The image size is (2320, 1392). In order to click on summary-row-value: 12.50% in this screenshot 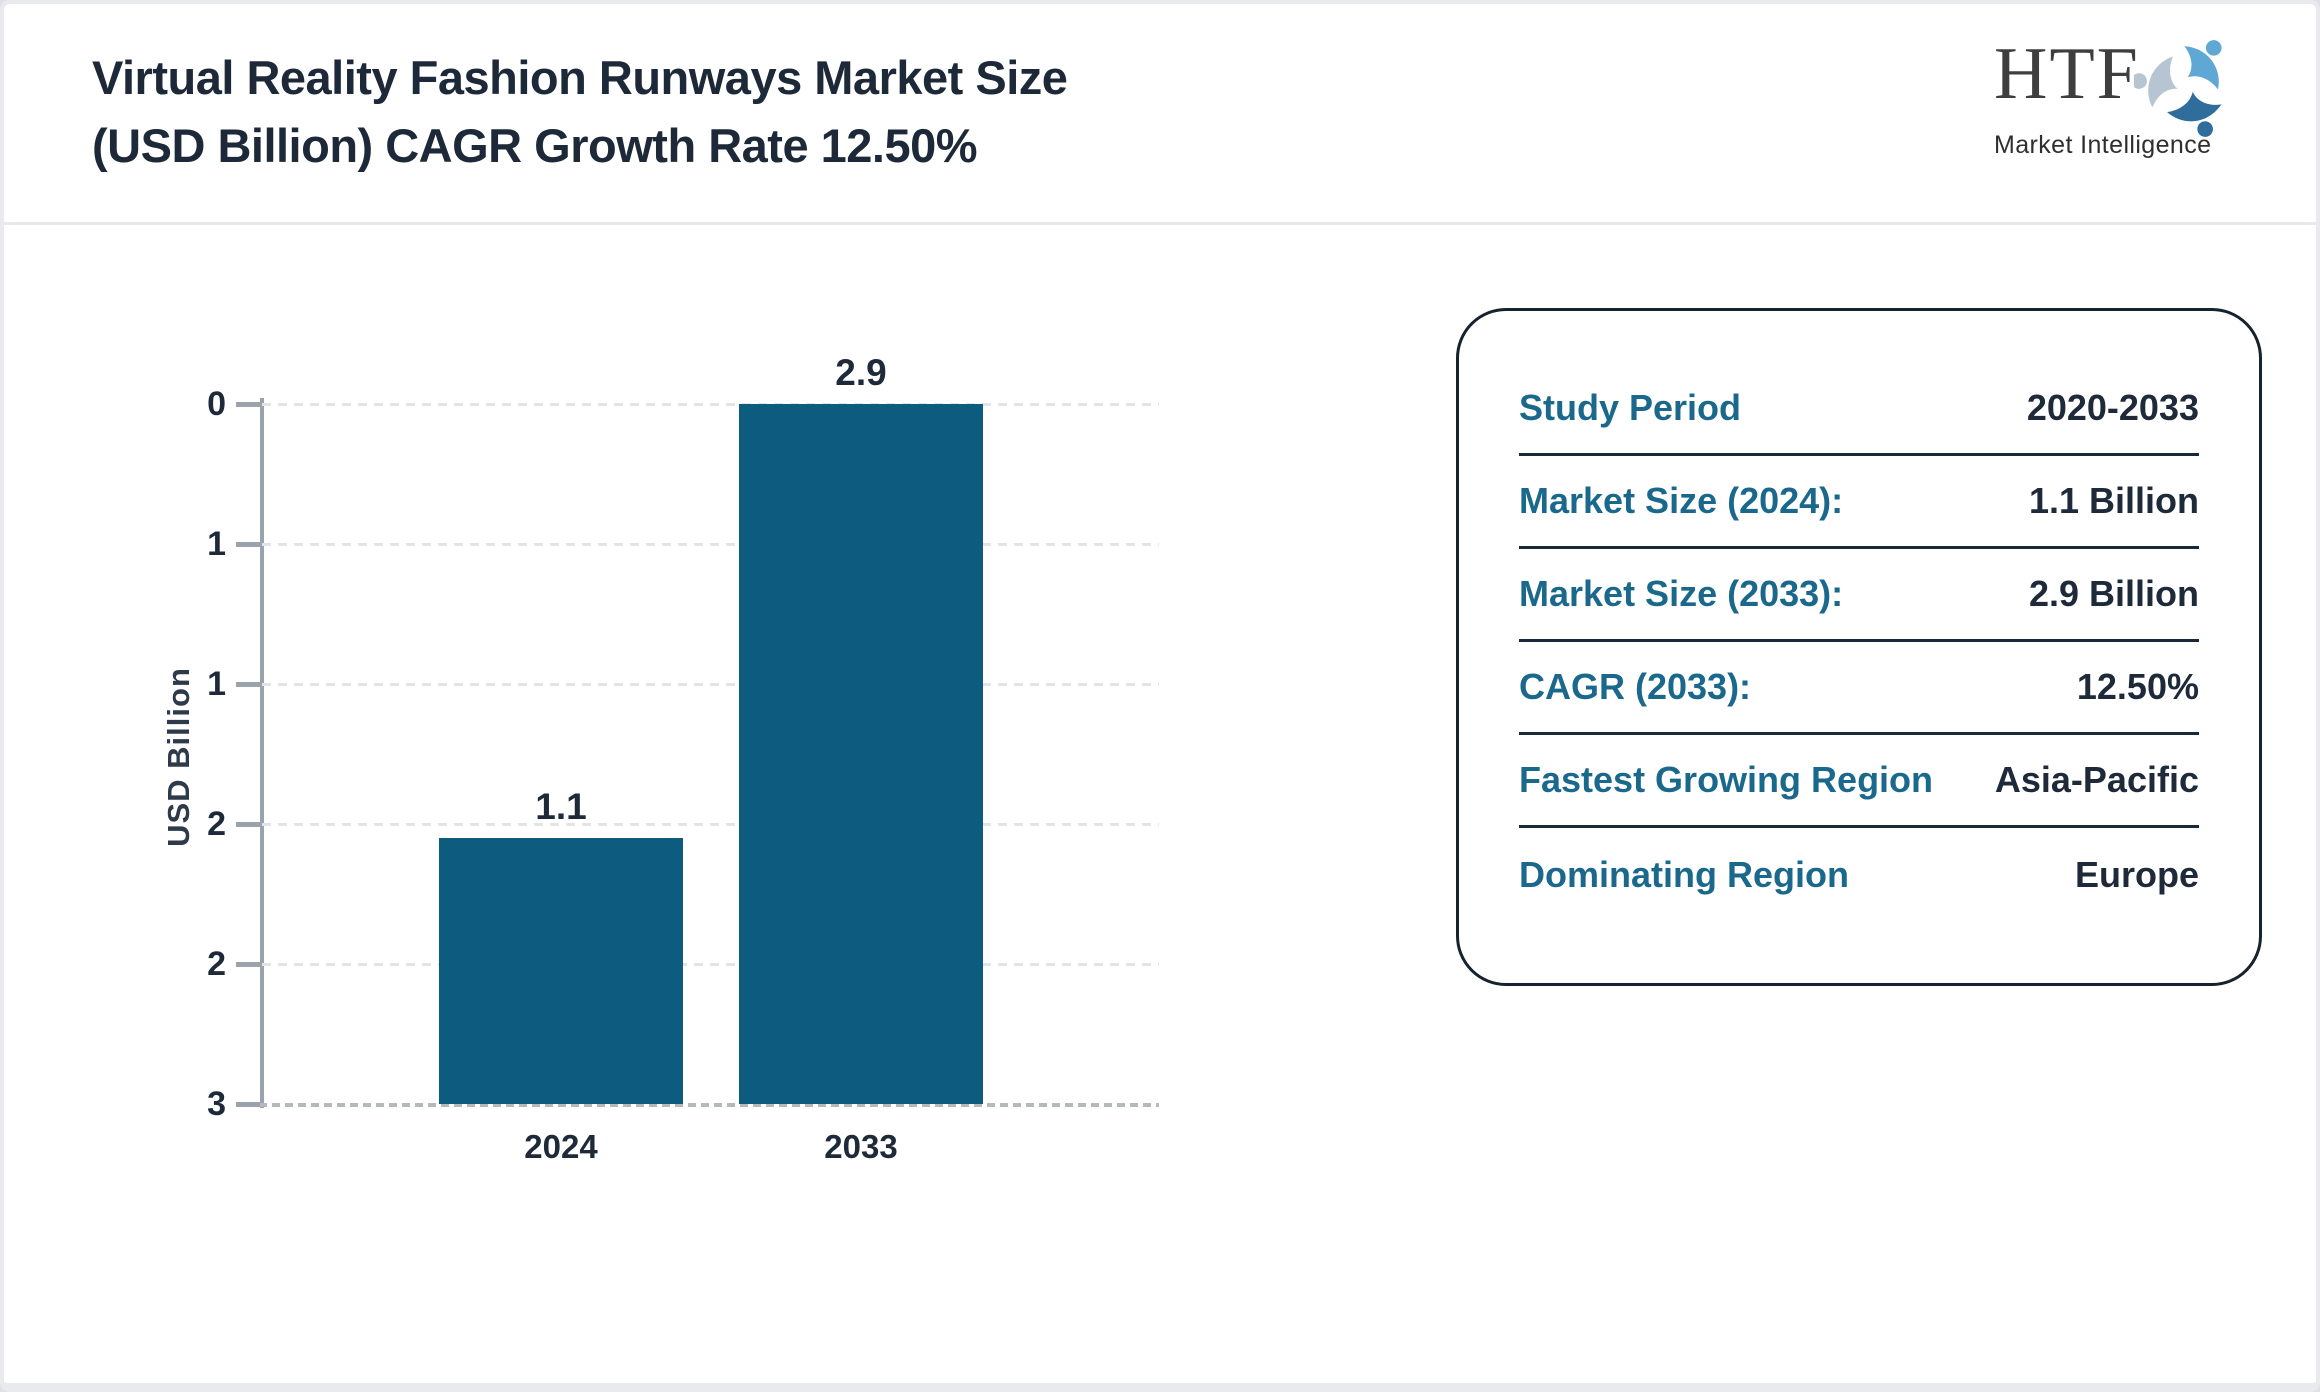, I will do `click(2137, 686)`.